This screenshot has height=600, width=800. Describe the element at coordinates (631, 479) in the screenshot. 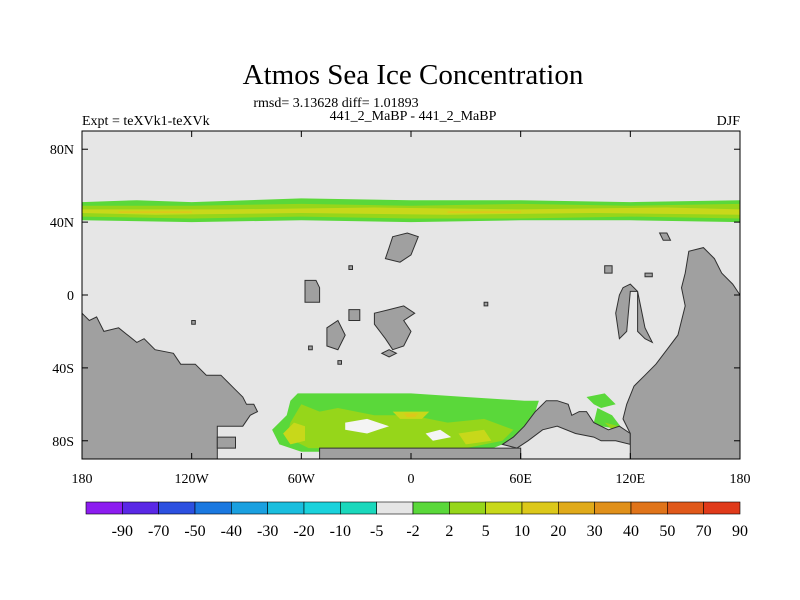

I see `x-tick-label: 120E` at that location.